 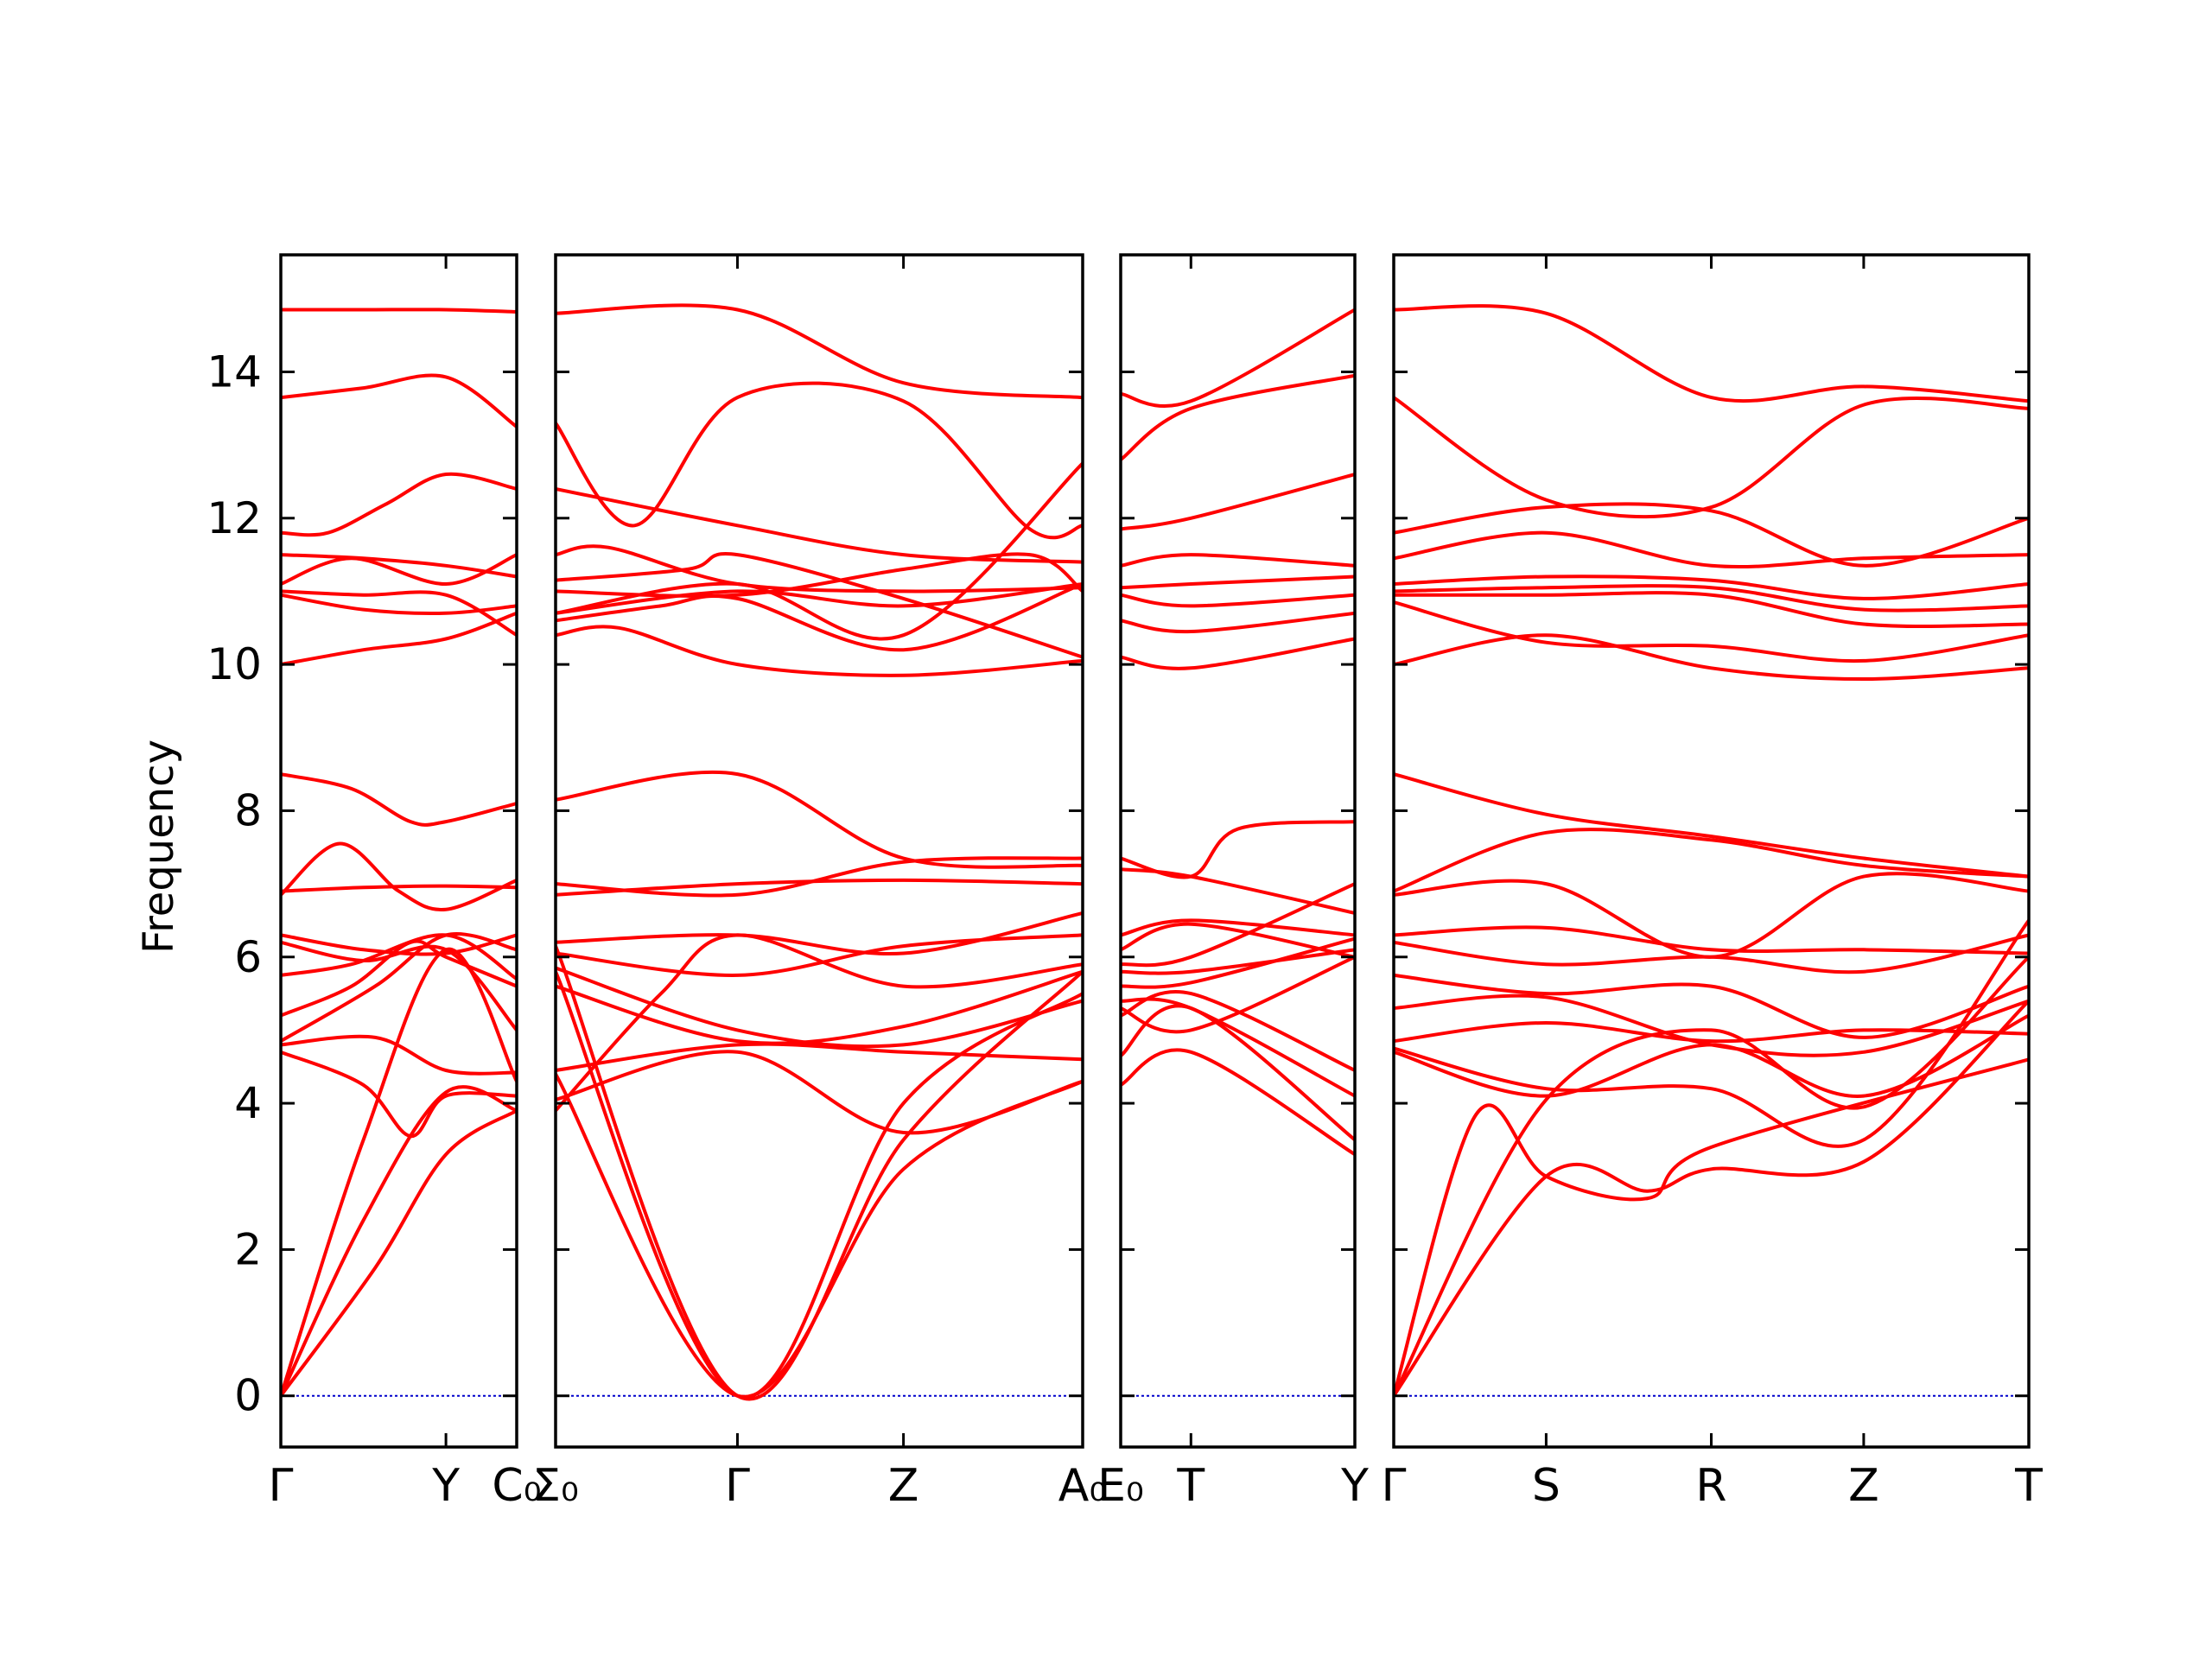 I want to click on y-tick-label: 8, so click(x=248, y=810).